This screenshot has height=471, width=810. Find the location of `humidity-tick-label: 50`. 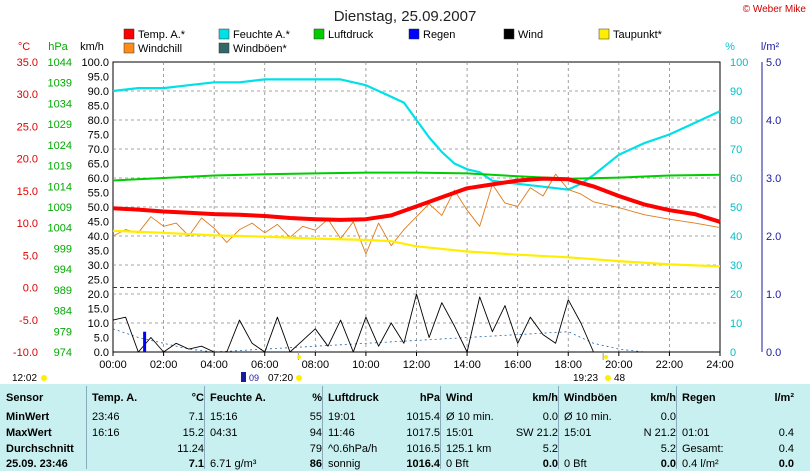

humidity-tick-label: 50 is located at coordinates (736, 208).